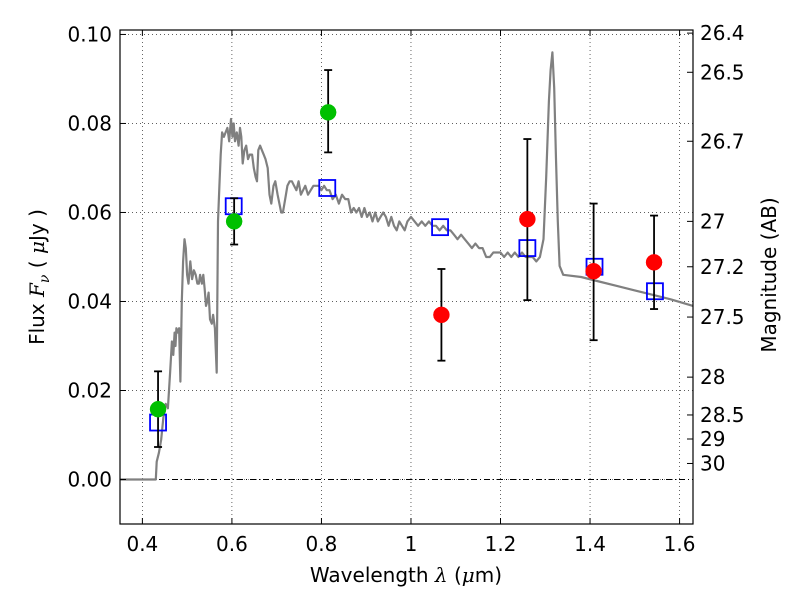 The width and height of the screenshot is (800, 600). I want to click on y2-tick-label: 26.4, so click(722, 33).